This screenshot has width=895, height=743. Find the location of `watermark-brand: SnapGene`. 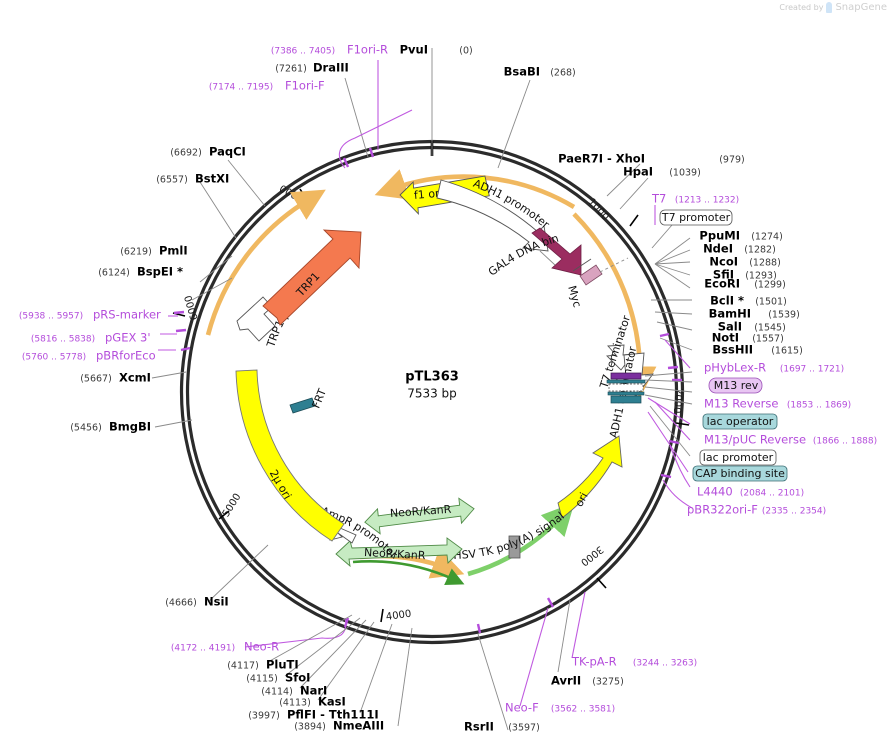

watermark-brand: SnapGene is located at coordinates (861, 7).